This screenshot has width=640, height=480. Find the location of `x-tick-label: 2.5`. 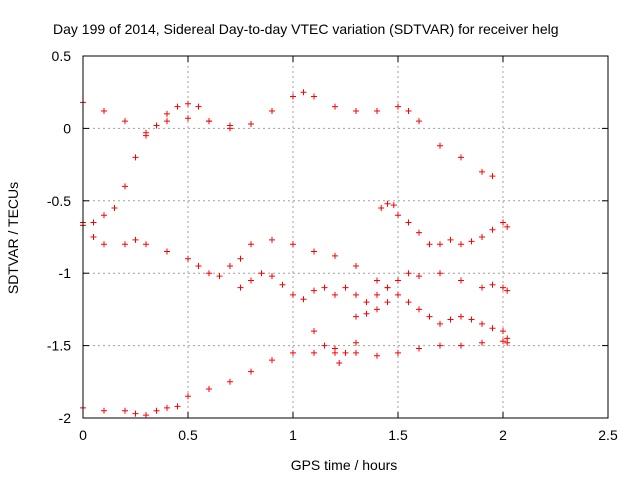

x-tick-label: 2.5 is located at coordinates (608, 435).